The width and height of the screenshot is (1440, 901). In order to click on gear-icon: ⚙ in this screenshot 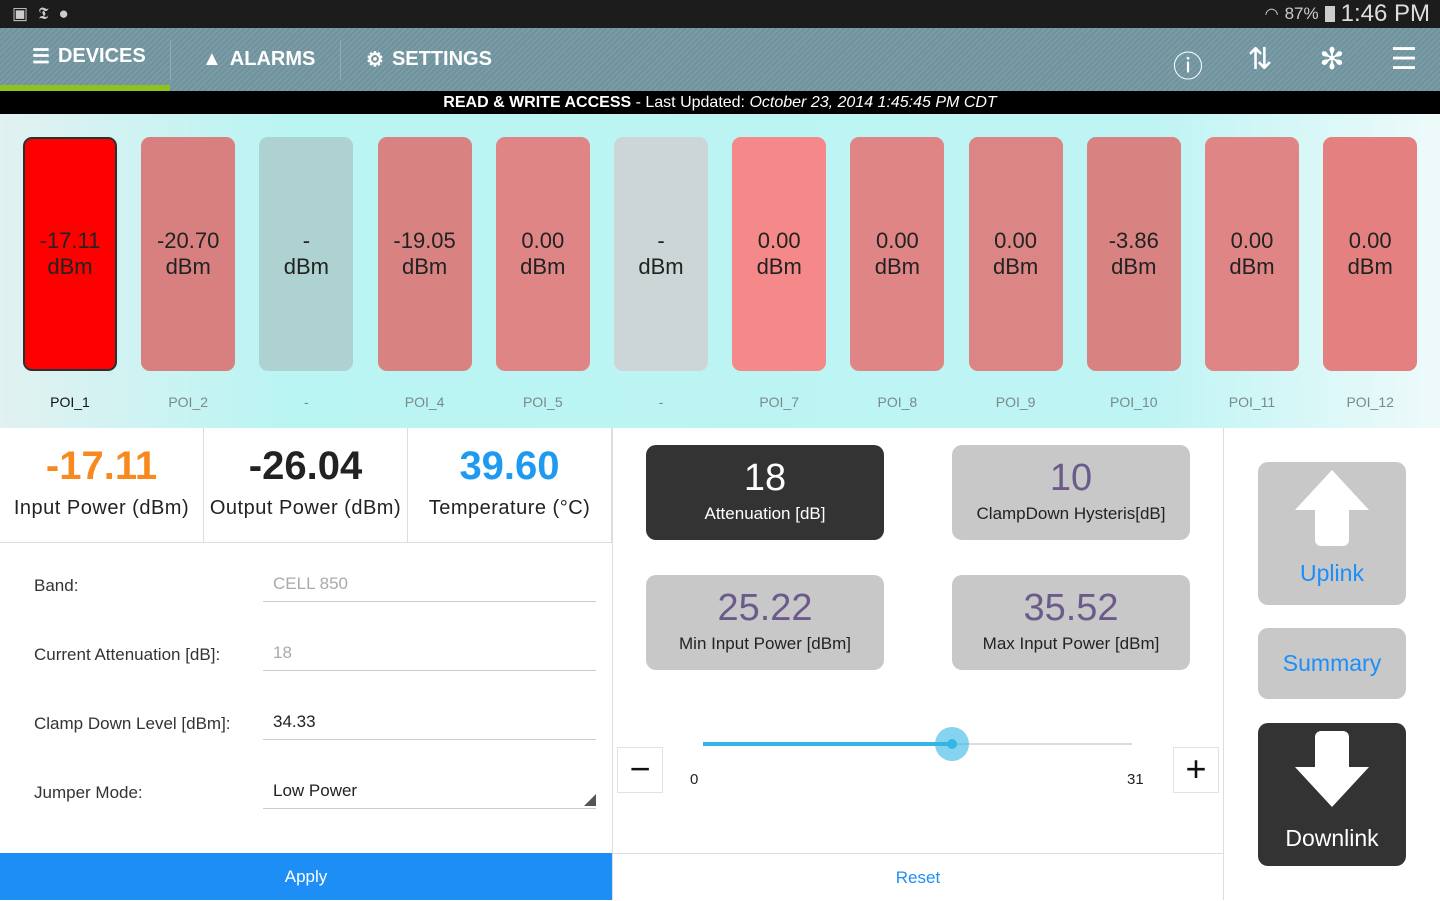, I will do `click(375, 60)`.